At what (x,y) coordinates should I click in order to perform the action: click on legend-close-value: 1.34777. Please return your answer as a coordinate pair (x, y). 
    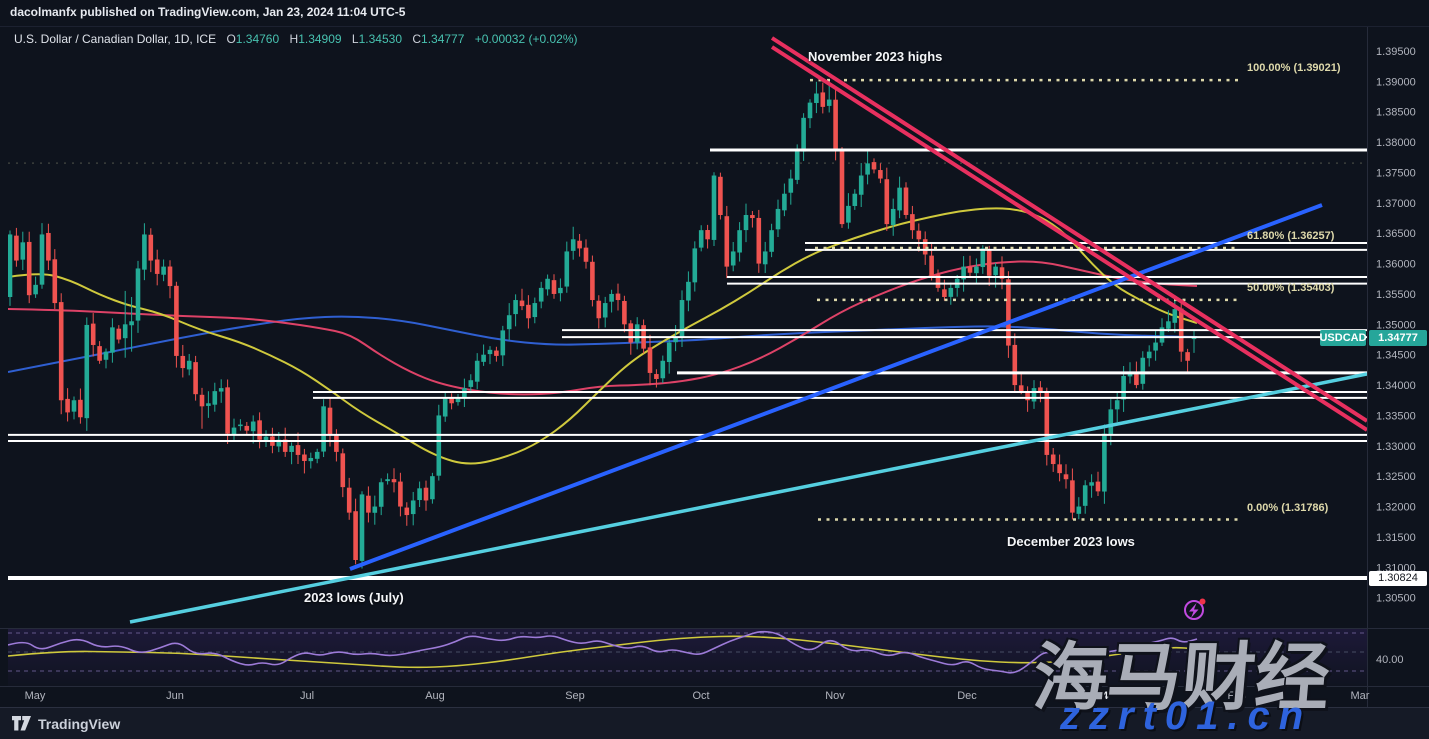
    Looking at the image, I should click on (443, 39).